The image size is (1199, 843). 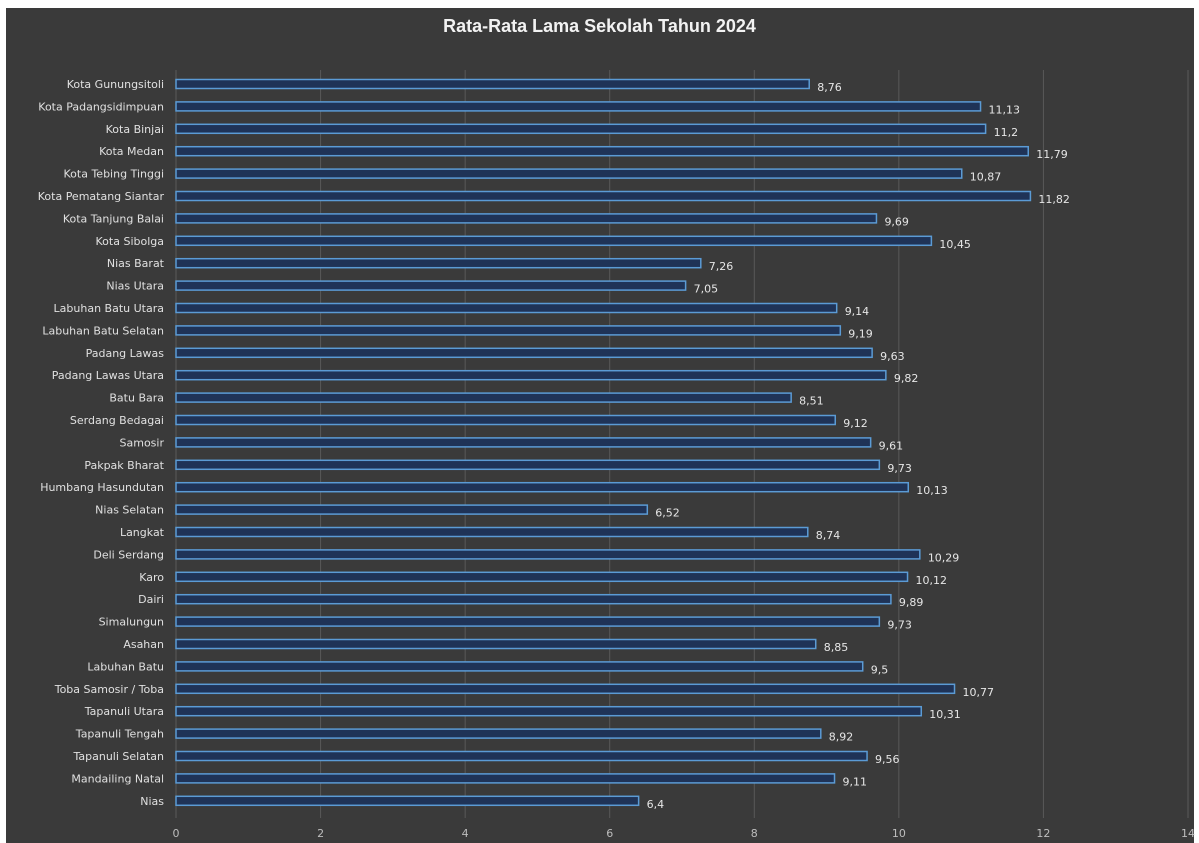 What do you see at coordinates (857, 311) in the screenshot?
I see `data-label: 9,14` at bounding box center [857, 311].